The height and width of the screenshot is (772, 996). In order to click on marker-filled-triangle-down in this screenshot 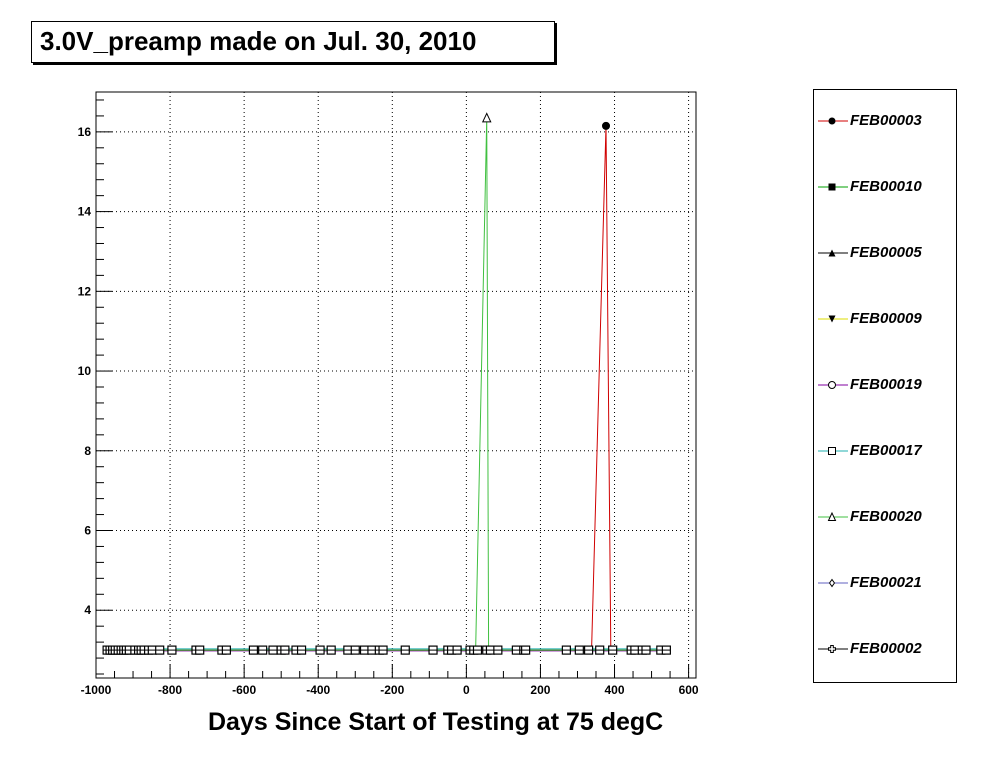, I will do `click(832, 319)`.